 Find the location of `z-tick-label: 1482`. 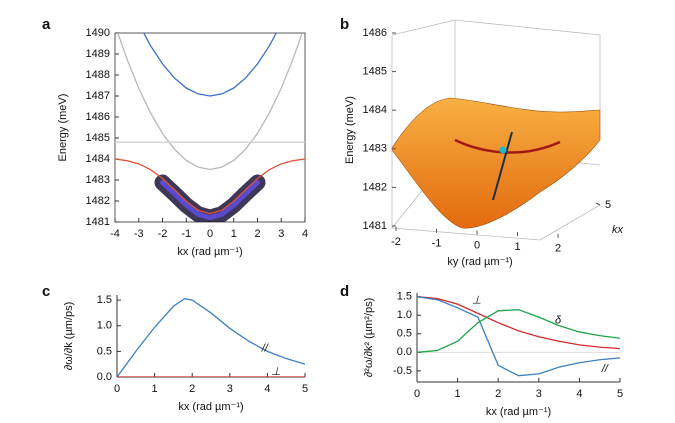

z-tick-label: 1482 is located at coordinates (375, 187).